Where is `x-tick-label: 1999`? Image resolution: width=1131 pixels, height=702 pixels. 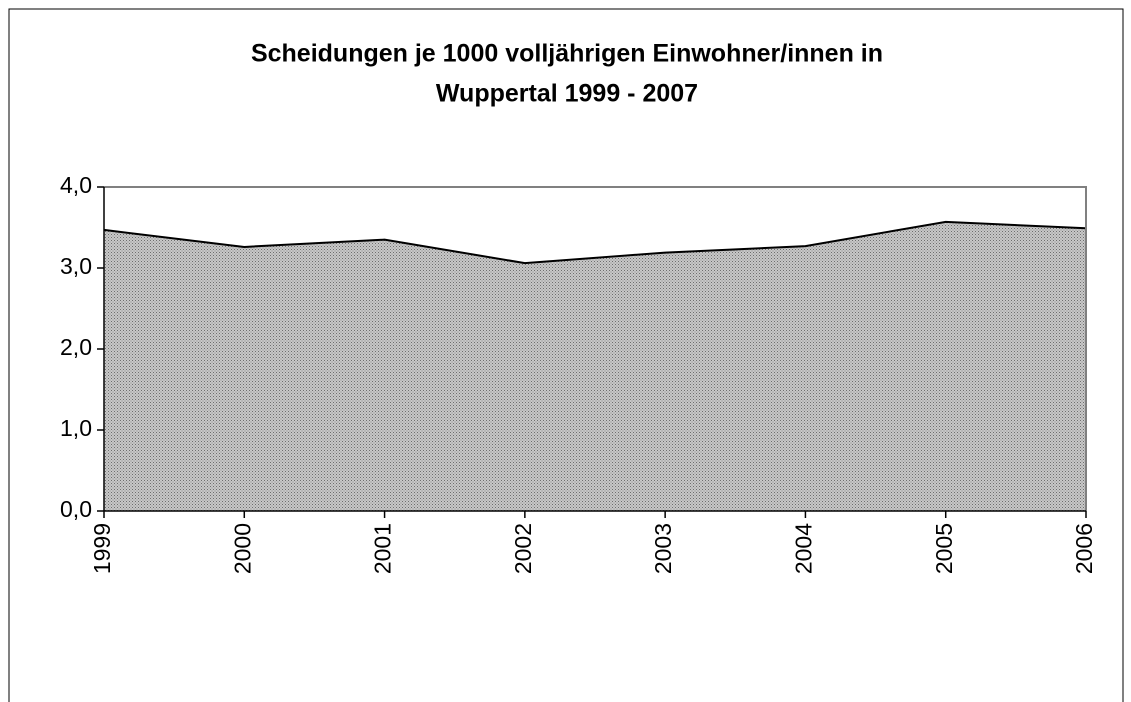 x-tick-label: 1999 is located at coordinates (102, 548).